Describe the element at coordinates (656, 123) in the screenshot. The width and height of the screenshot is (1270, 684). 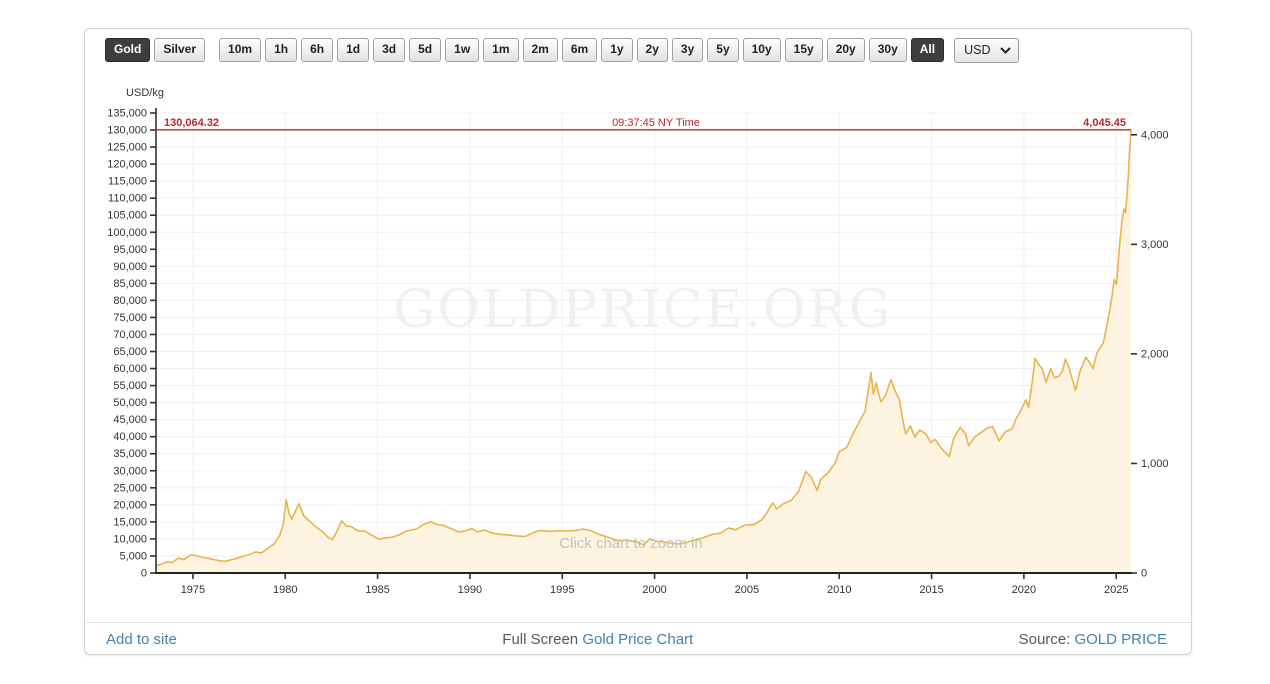
I see `ny-time-label: 09:37:45 NY Time` at that location.